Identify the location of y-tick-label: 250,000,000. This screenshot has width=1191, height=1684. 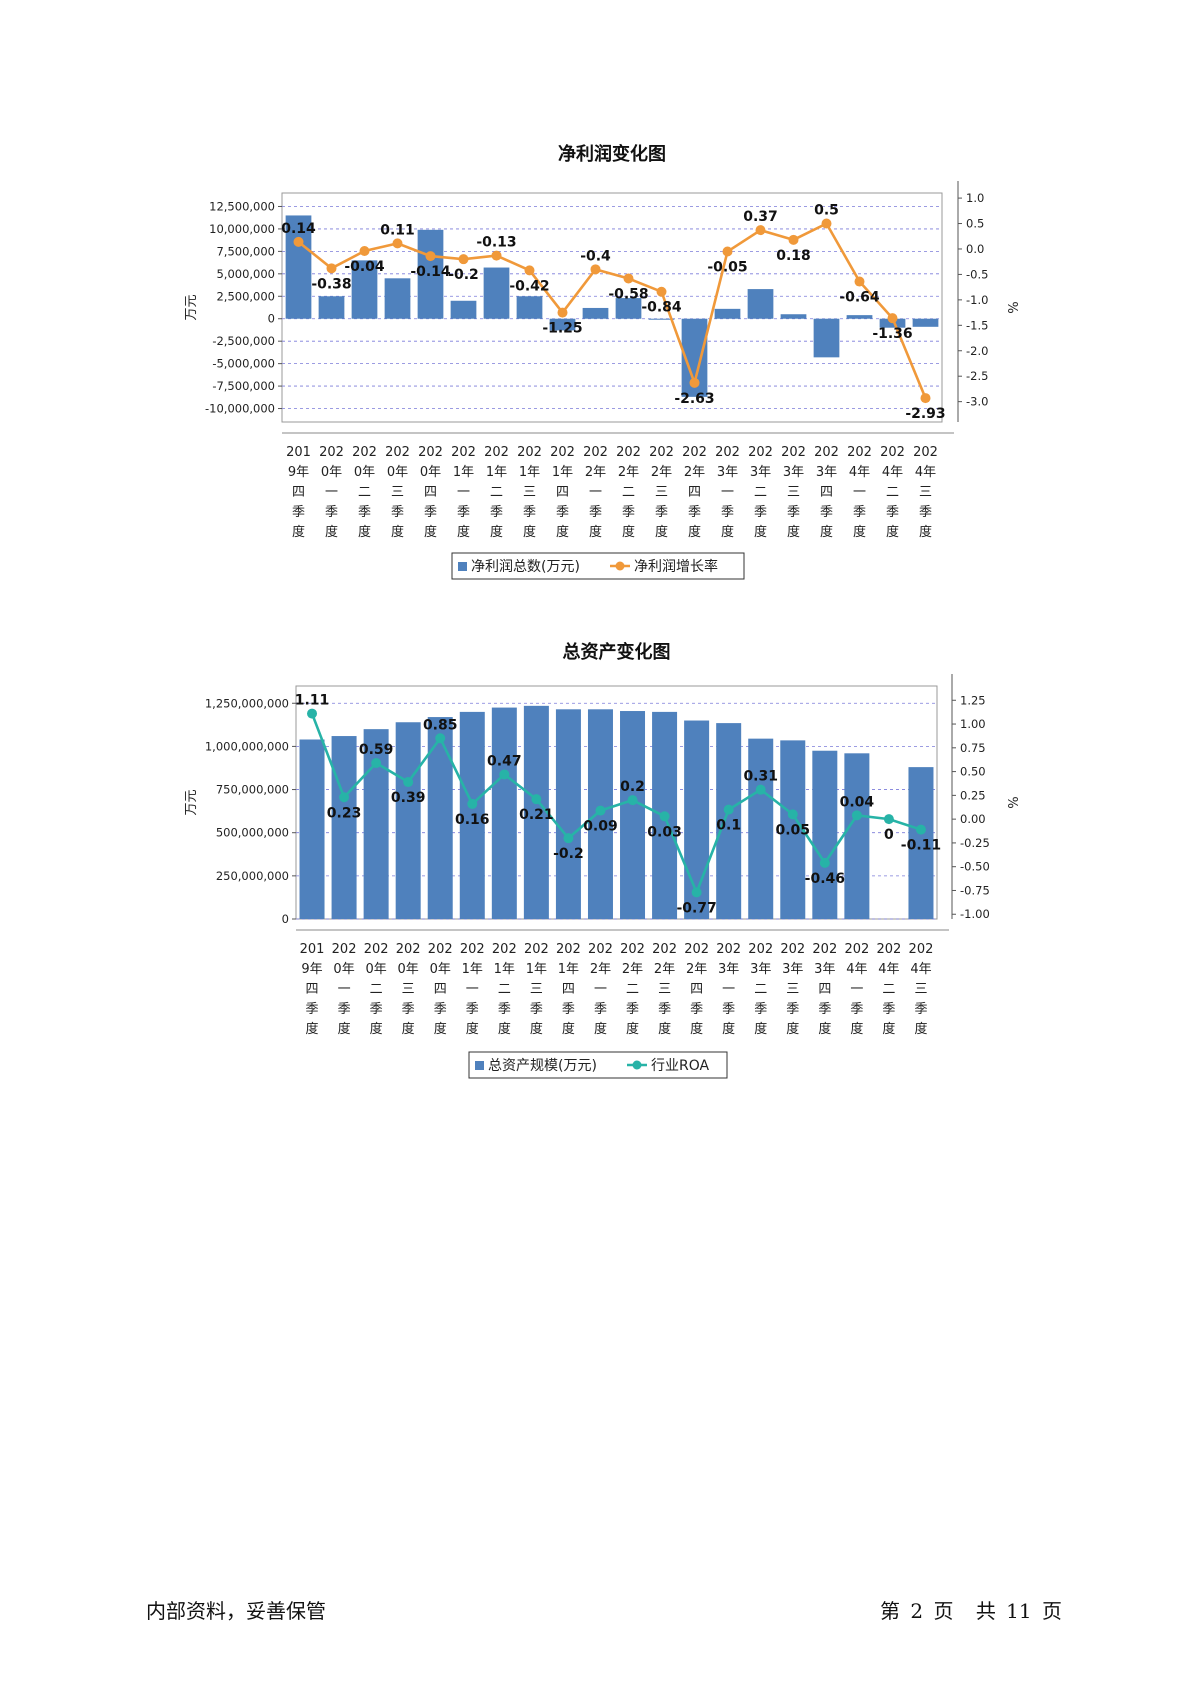
(252, 876).